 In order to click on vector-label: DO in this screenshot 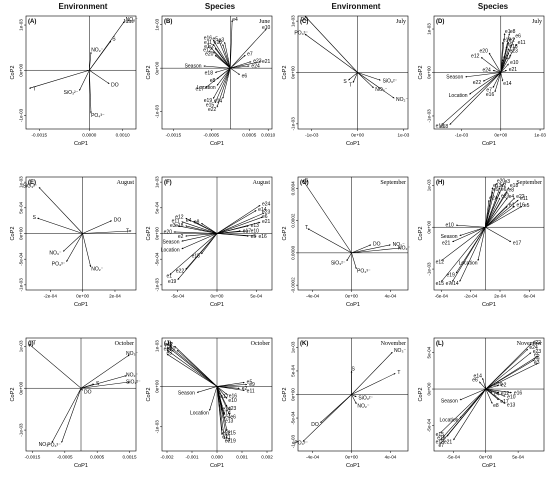, I will do `click(118, 220)`.